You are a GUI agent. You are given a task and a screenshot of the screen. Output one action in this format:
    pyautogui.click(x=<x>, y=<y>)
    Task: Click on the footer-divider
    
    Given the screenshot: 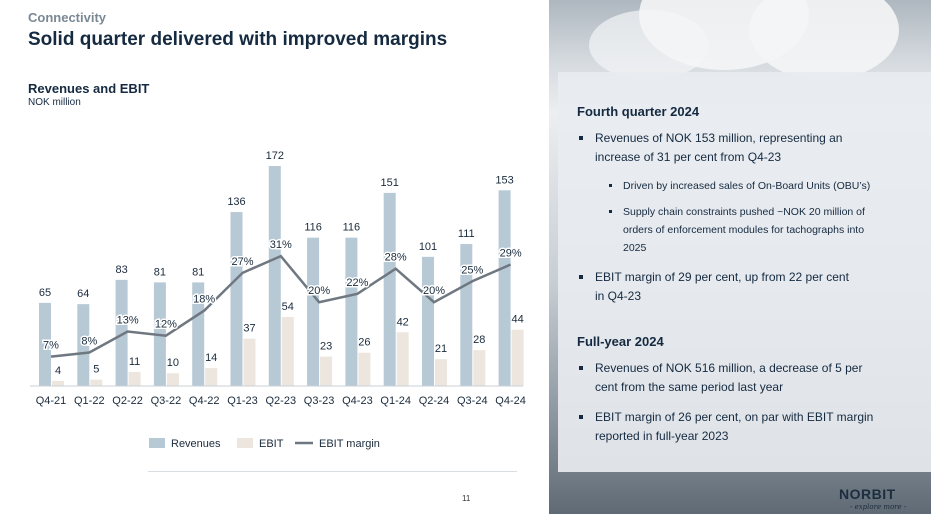 What is the action you would take?
    pyautogui.click(x=332, y=471)
    